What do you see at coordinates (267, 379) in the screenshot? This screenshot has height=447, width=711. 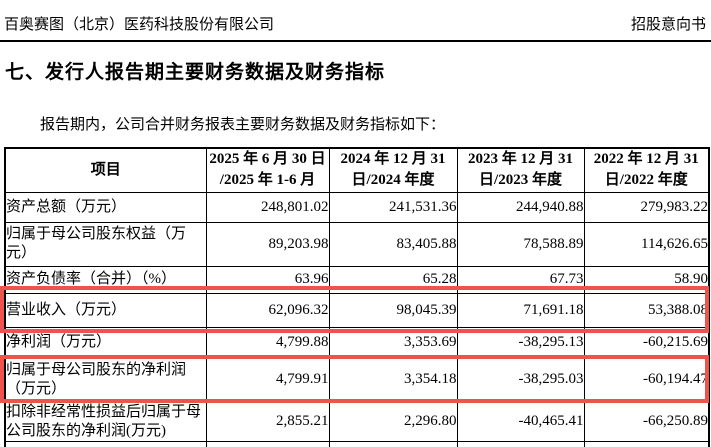 I see `value-cell: 4,799.91` at bounding box center [267, 379].